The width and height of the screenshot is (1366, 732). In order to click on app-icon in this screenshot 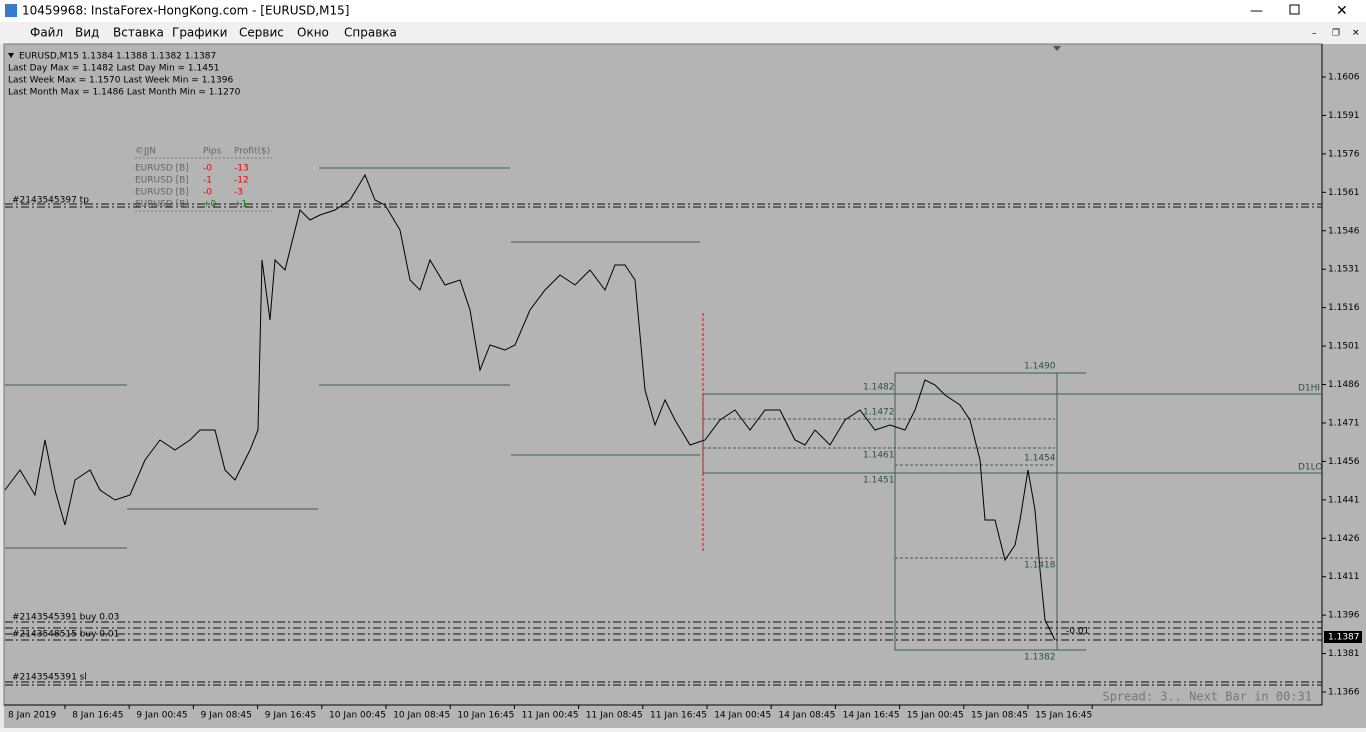, I will do `click(11, 10)`.